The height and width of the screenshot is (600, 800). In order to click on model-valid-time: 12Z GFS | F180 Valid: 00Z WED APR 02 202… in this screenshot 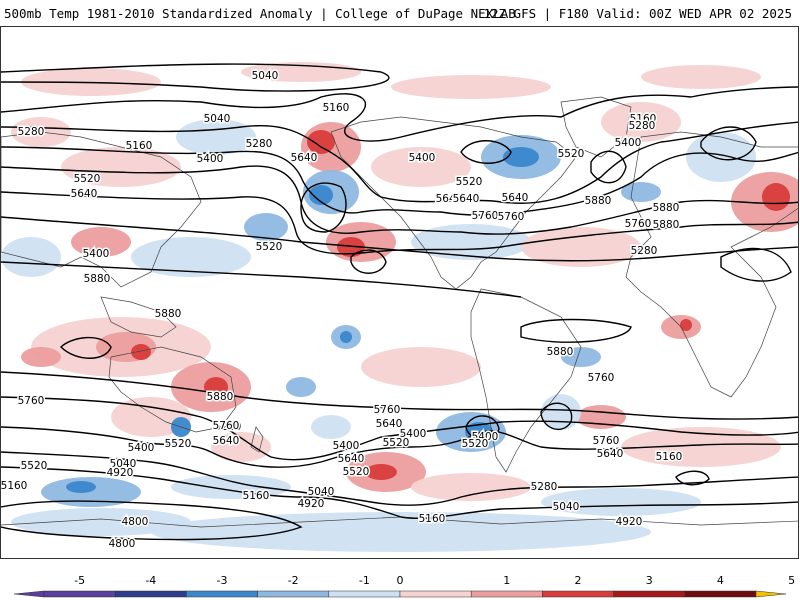, I will do `click(637, 13)`.